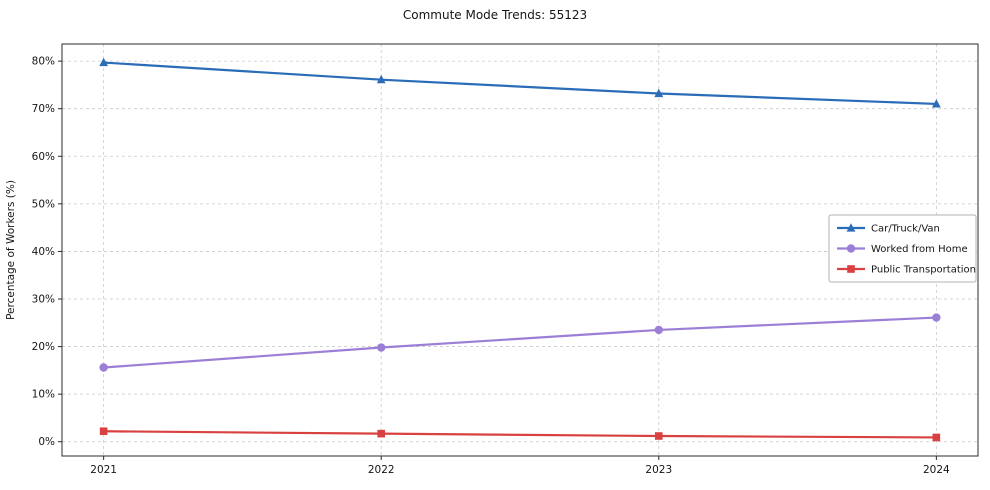  I want to click on series-public-transportation, so click(520, 434).